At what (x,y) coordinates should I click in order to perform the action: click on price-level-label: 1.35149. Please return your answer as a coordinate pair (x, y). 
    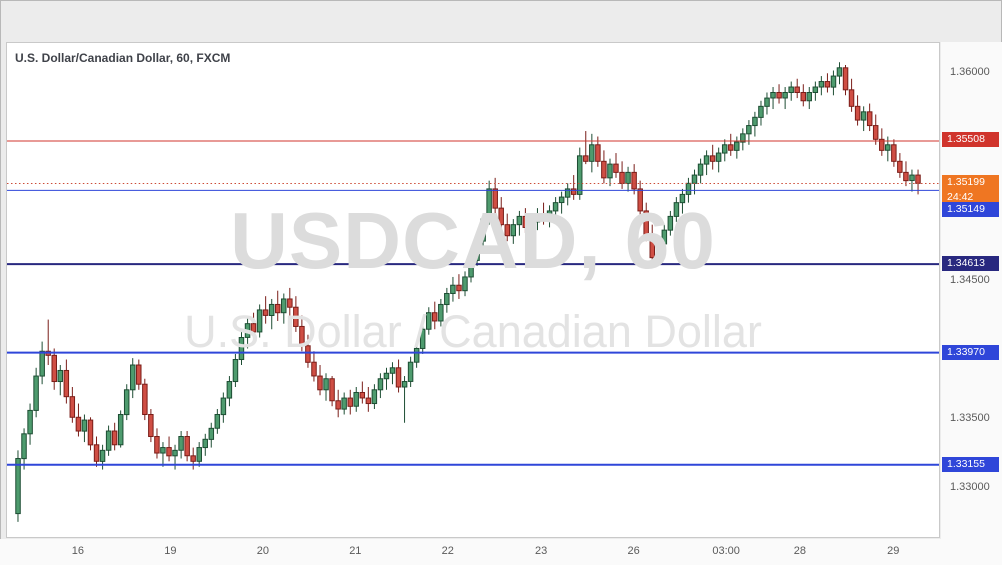
    Looking at the image, I should click on (970, 209).